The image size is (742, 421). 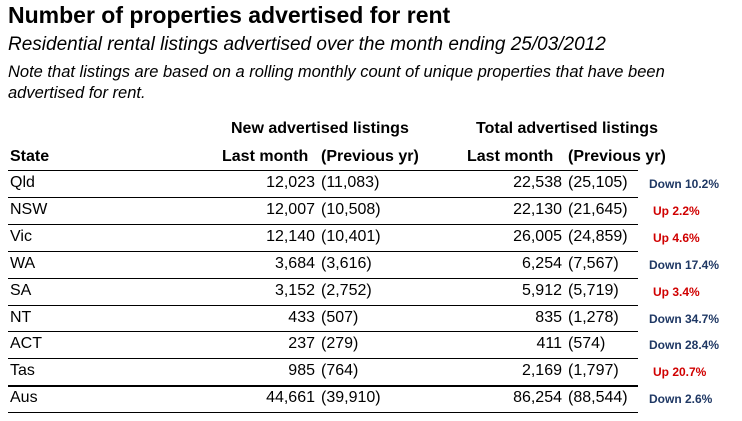 I want to click on new-last-month-cell: 3,684, so click(x=294, y=263).